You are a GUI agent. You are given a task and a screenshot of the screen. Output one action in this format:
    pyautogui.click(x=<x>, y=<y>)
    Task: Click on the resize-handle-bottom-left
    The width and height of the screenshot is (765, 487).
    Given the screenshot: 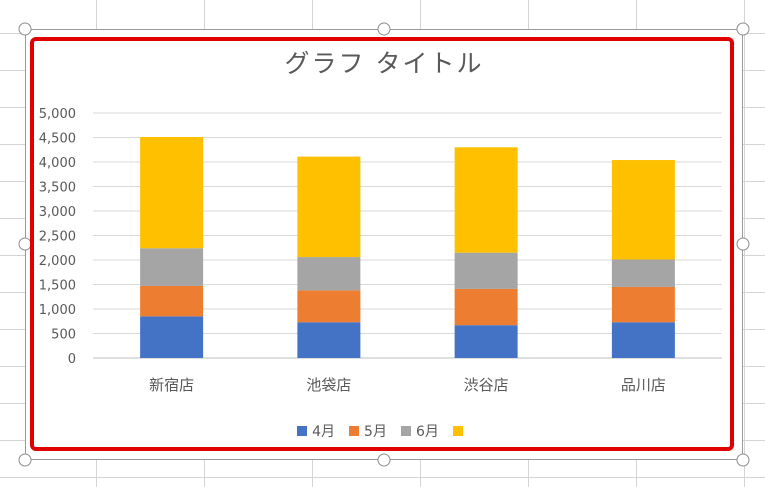 What is the action you would take?
    pyautogui.click(x=25, y=460)
    